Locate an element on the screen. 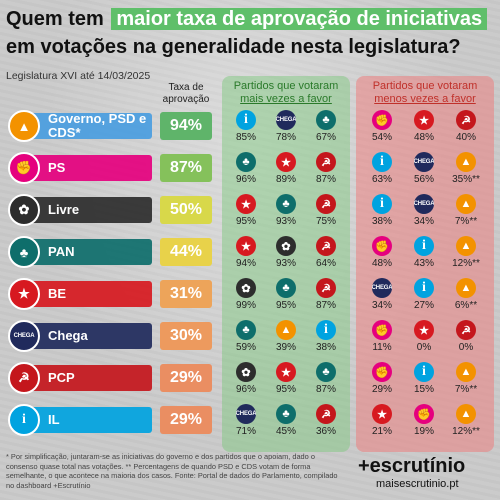 Image resolution: width=500 pixels, height=500 pixels. more-votes-pct: 96% is located at coordinates (245, 179).